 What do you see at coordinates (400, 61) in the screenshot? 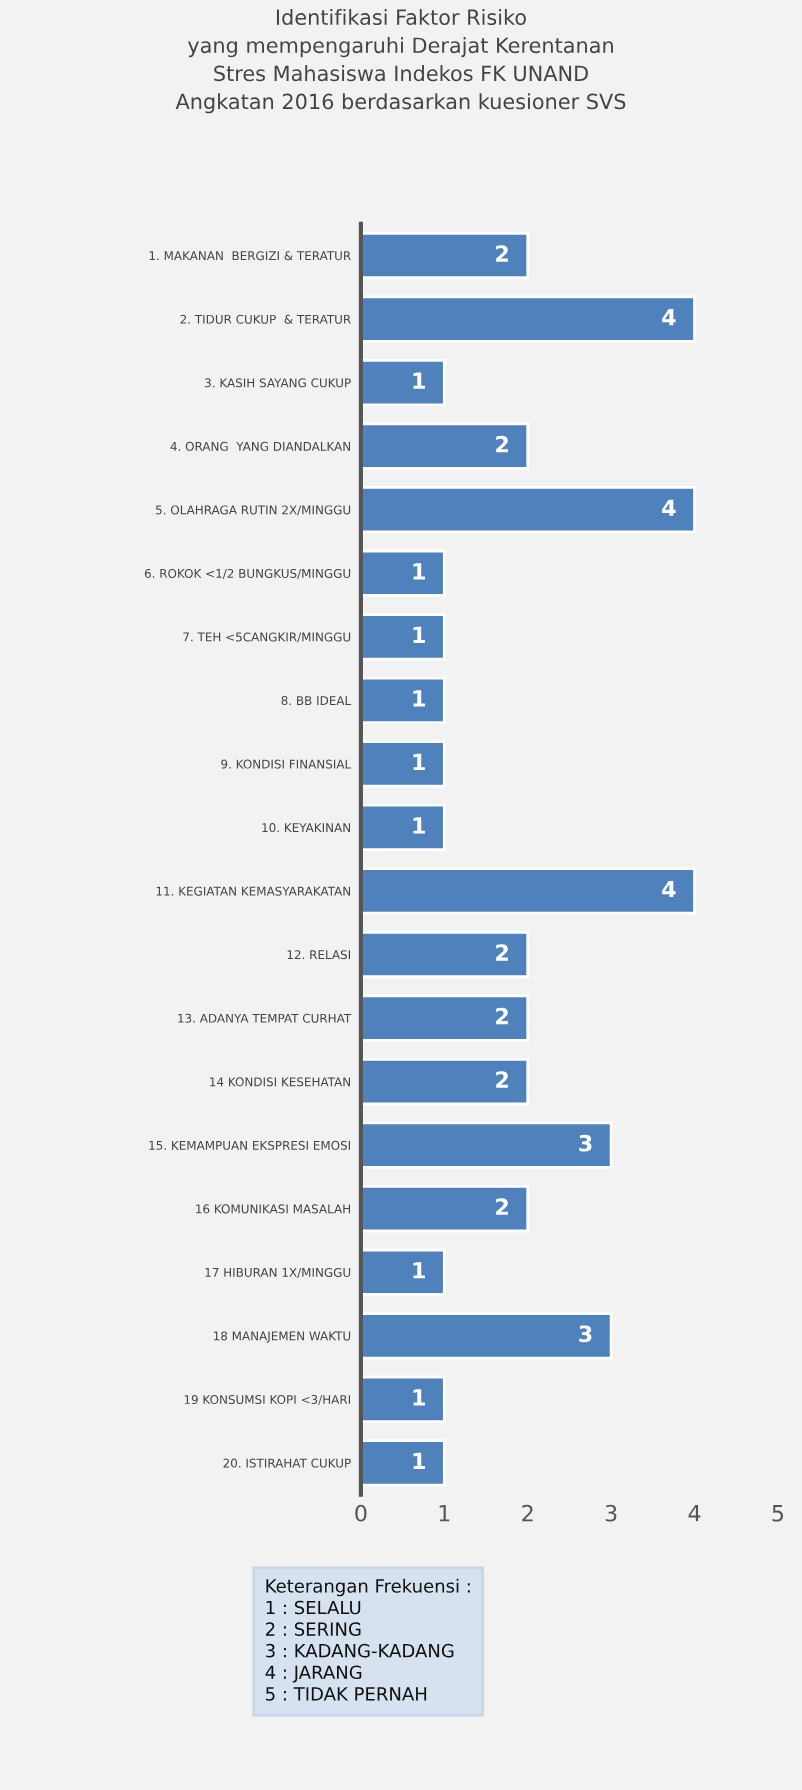
I see `chart-title: Identifikasi Faktor Risiko yang mempengaruhi Derajat Kerentanan Stres Mahasiswa Indekos FK UNAND Angkatan 2016 berdasarkan kuesioner SVS` at bounding box center [400, 61].